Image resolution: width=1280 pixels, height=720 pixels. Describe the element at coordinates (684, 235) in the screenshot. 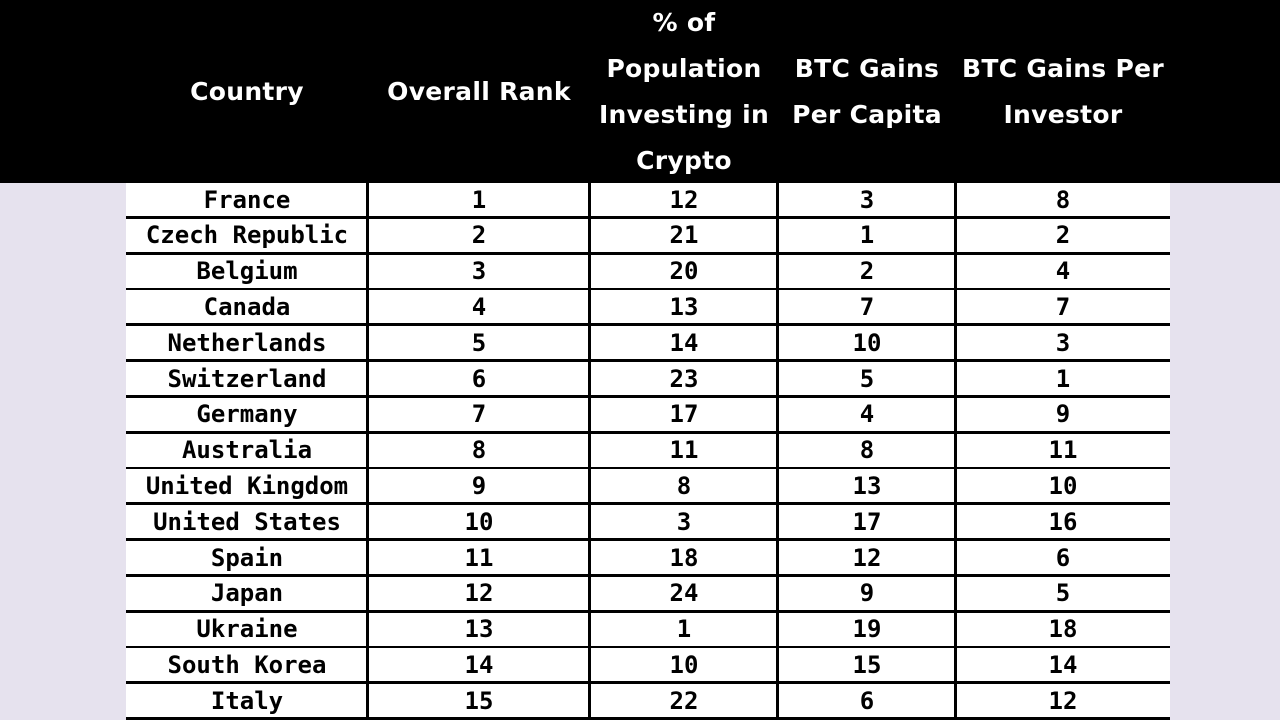

I see `cell-pct-population: 21` at that location.